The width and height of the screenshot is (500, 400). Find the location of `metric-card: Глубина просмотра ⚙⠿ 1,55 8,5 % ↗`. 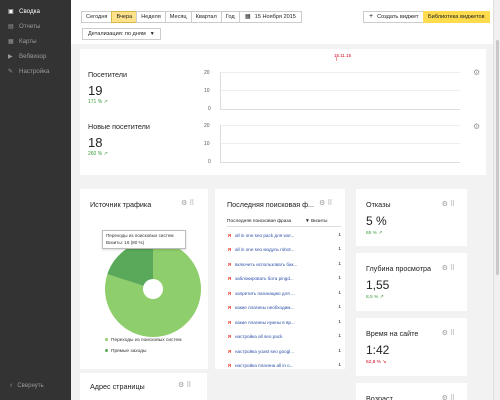

metric-card: Глубина просмотра ⚙⠿ 1,55 8,5 % ↗ is located at coordinates (411, 282).